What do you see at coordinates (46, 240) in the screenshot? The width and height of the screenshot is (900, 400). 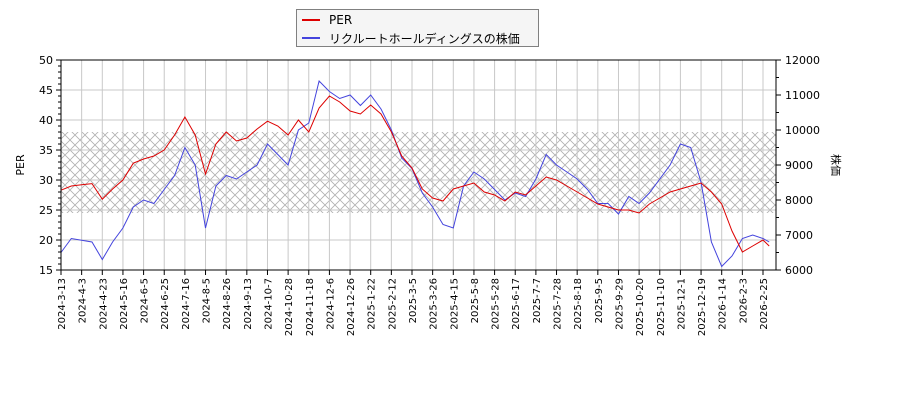 I see `y-tick-label: 20` at bounding box center [46, 240].